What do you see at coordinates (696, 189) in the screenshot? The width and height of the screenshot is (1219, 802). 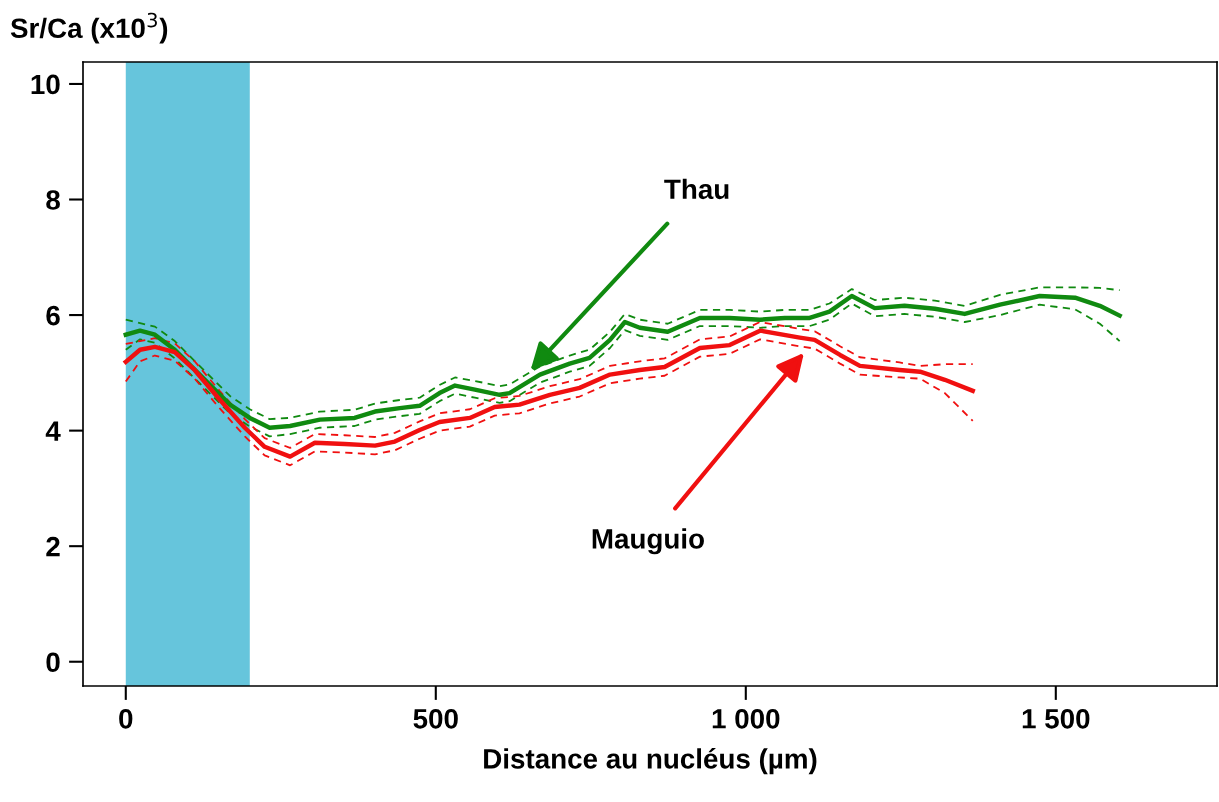 I see `text: Thau` at bounding box center [696, 189].